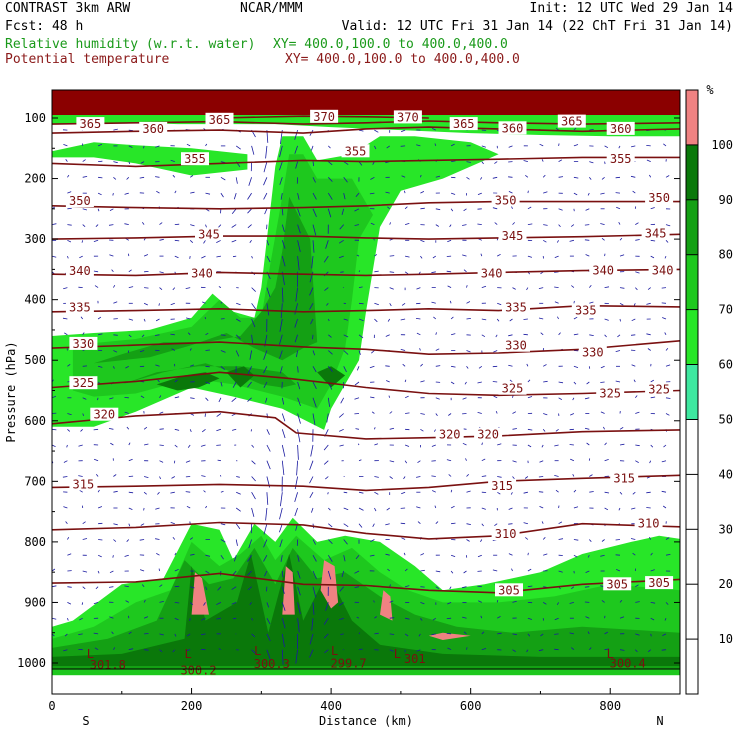 This screenshot has height=740, width=740. I want to click on colorbar-label: 20, so click(726, 584).